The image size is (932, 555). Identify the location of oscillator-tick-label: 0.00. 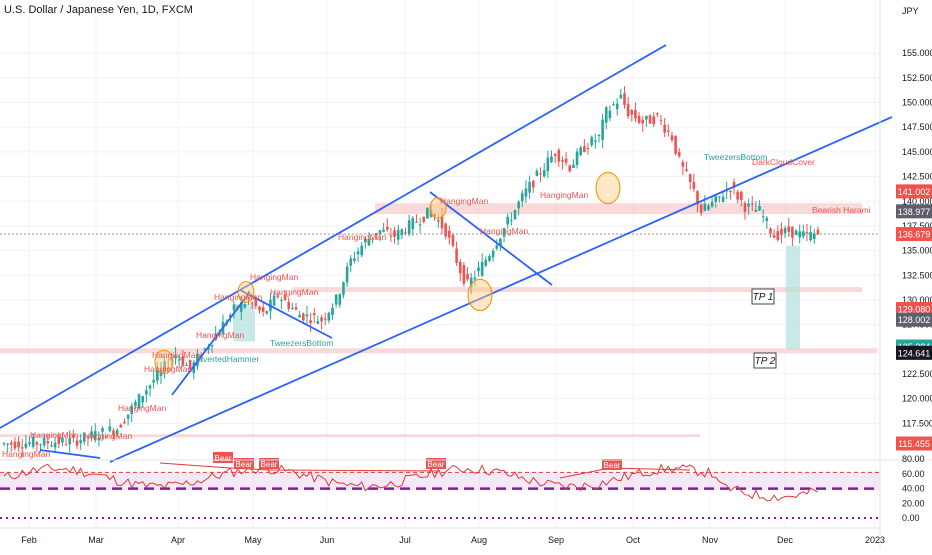
(911, 518).